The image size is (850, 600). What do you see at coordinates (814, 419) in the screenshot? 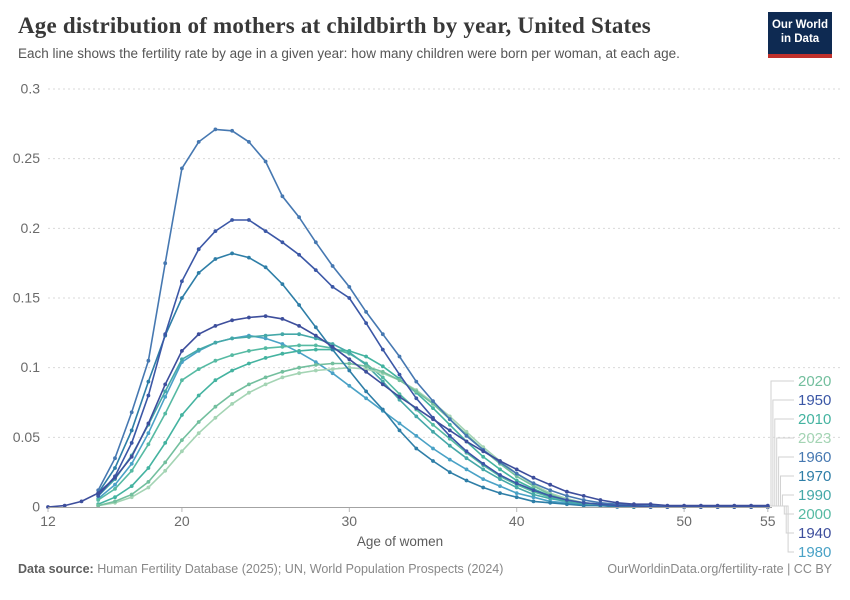
I see `legend-label-2010: 2010` at bounding box center [814, 419].